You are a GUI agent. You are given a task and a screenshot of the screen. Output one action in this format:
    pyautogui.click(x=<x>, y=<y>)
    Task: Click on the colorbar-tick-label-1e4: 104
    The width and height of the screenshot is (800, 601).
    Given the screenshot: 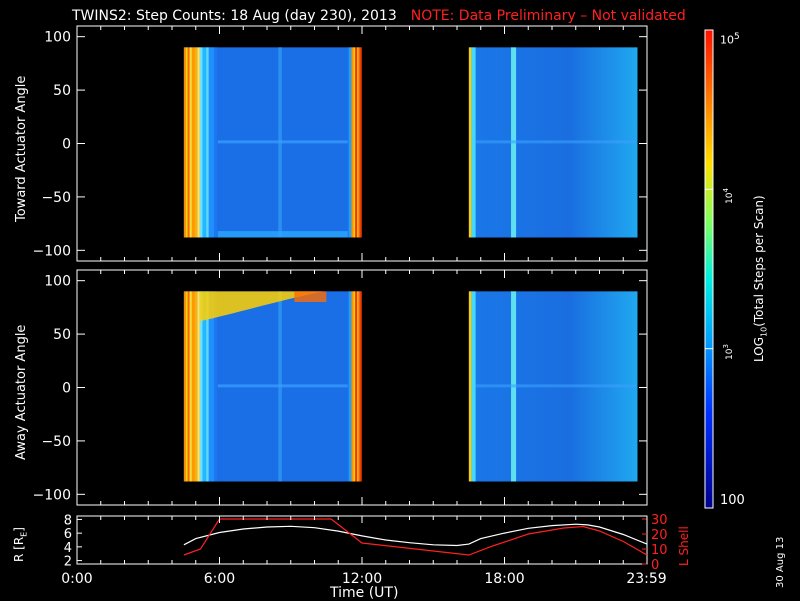 What is the action you would take?
    pyautogui.click(x=728, y=196)
    